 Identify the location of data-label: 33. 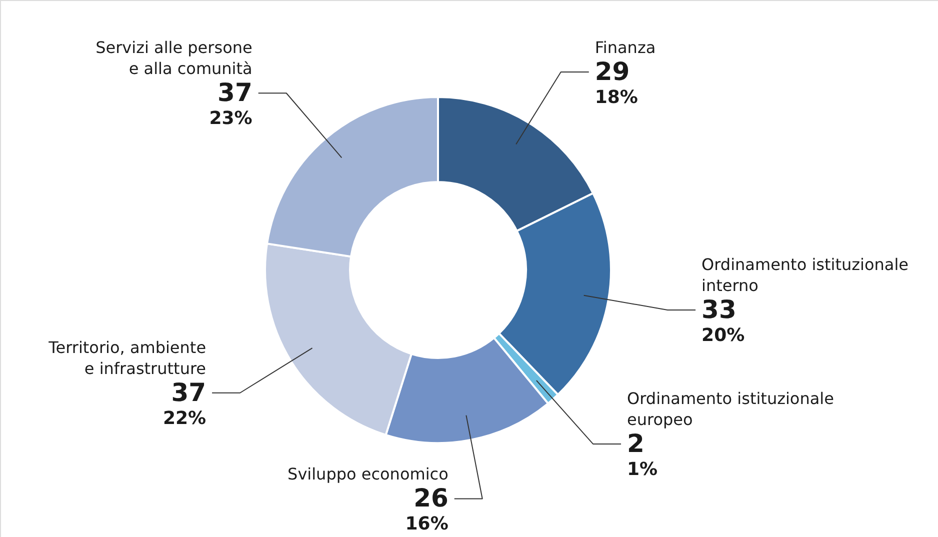
(719, 309).